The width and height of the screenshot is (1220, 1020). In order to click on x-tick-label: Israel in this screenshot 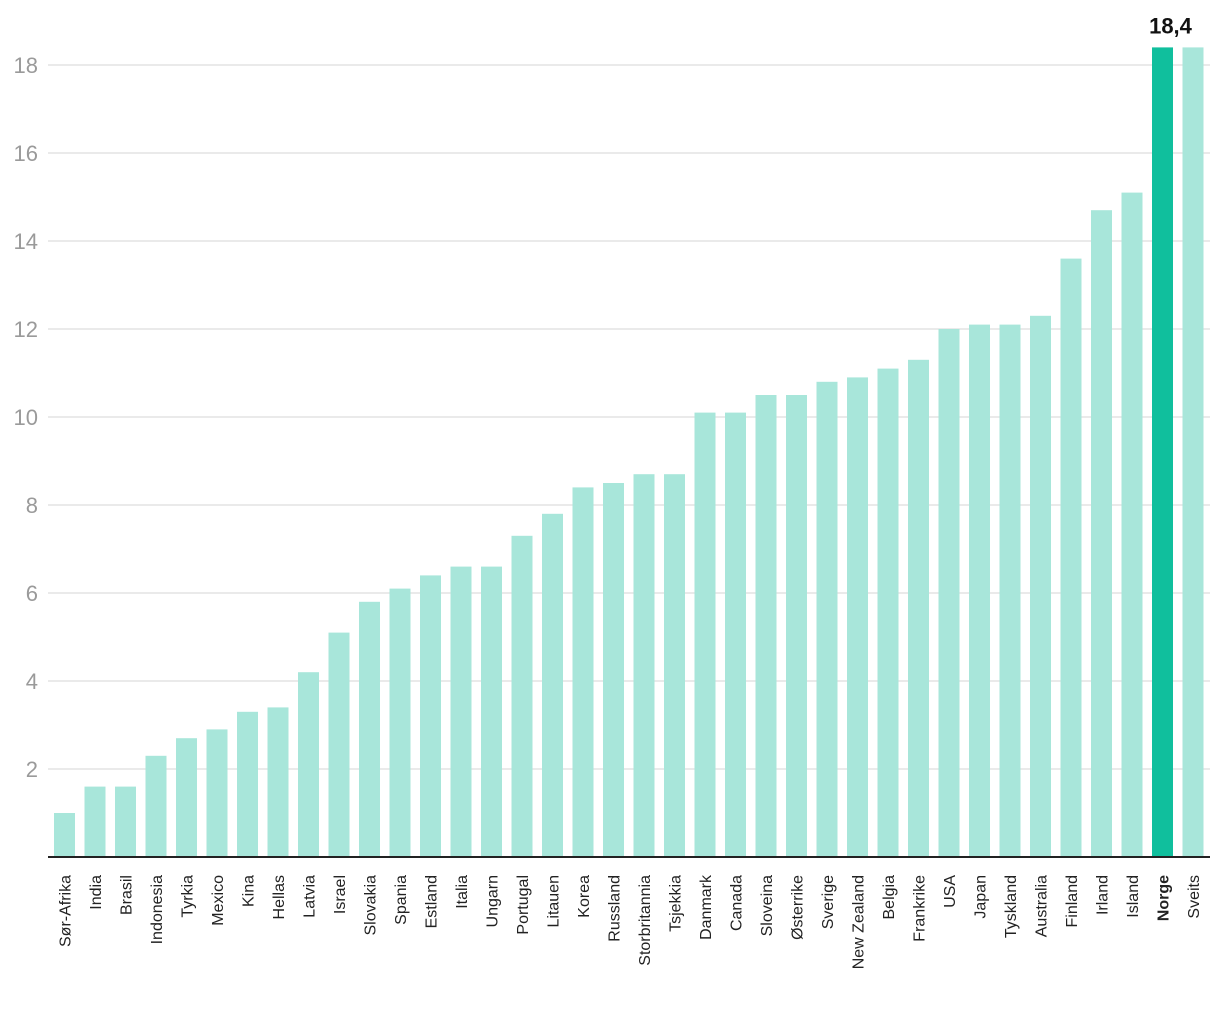, I will do `click(340, 894)`.